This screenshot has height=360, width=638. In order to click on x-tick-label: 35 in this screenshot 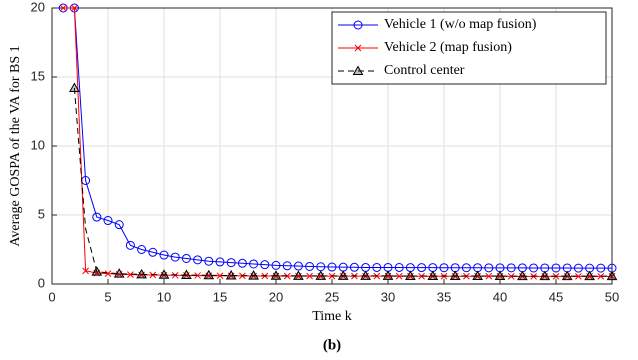, I will do `click(444, 296)`.